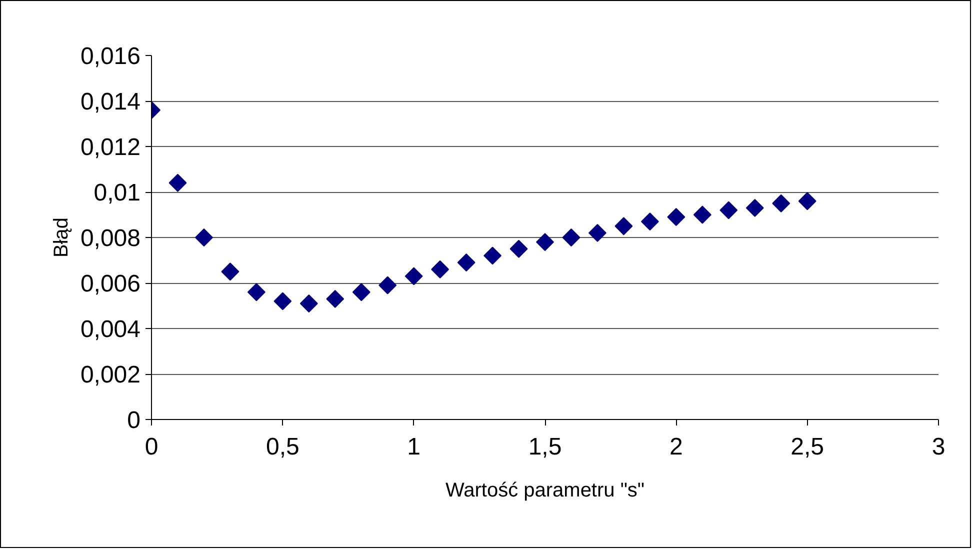 The height and width of the screenshot is (550, 973). Describe the element at coordinates (414, 447) in the screenshot. I see `x-tick-label: 1` at that location.